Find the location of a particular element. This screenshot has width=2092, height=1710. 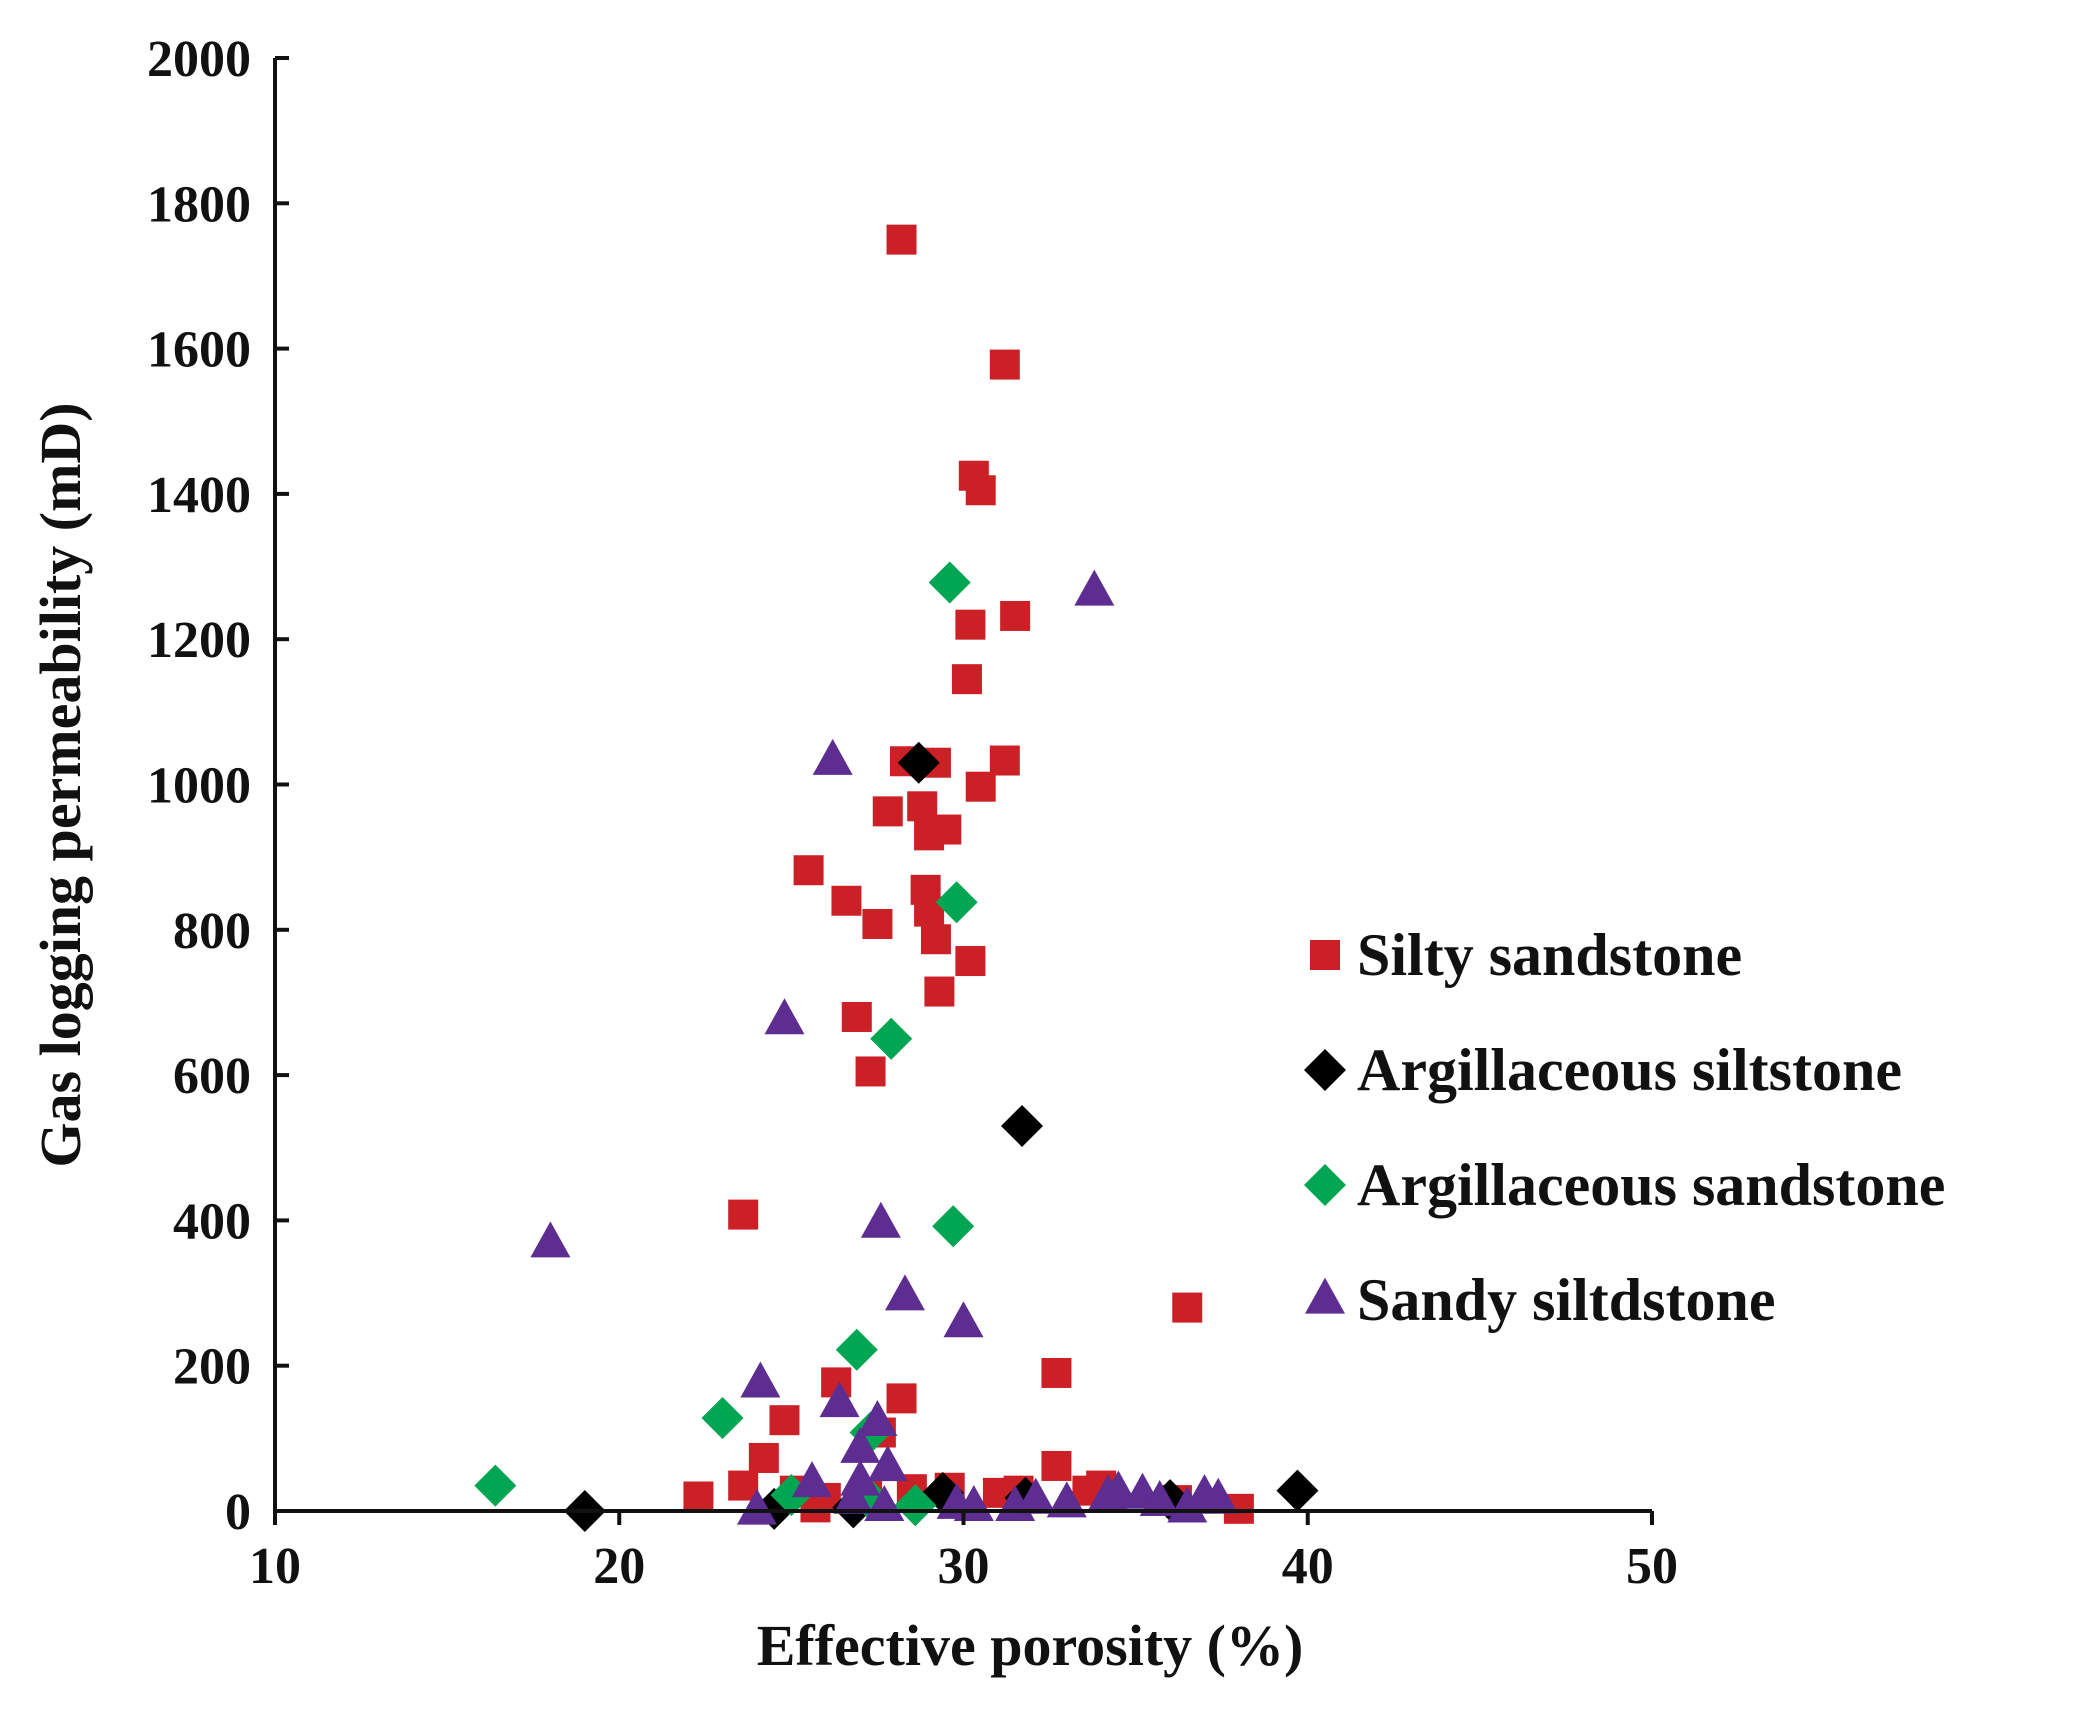

x-tick-label: 10 is located at coordinates (275, 1566).